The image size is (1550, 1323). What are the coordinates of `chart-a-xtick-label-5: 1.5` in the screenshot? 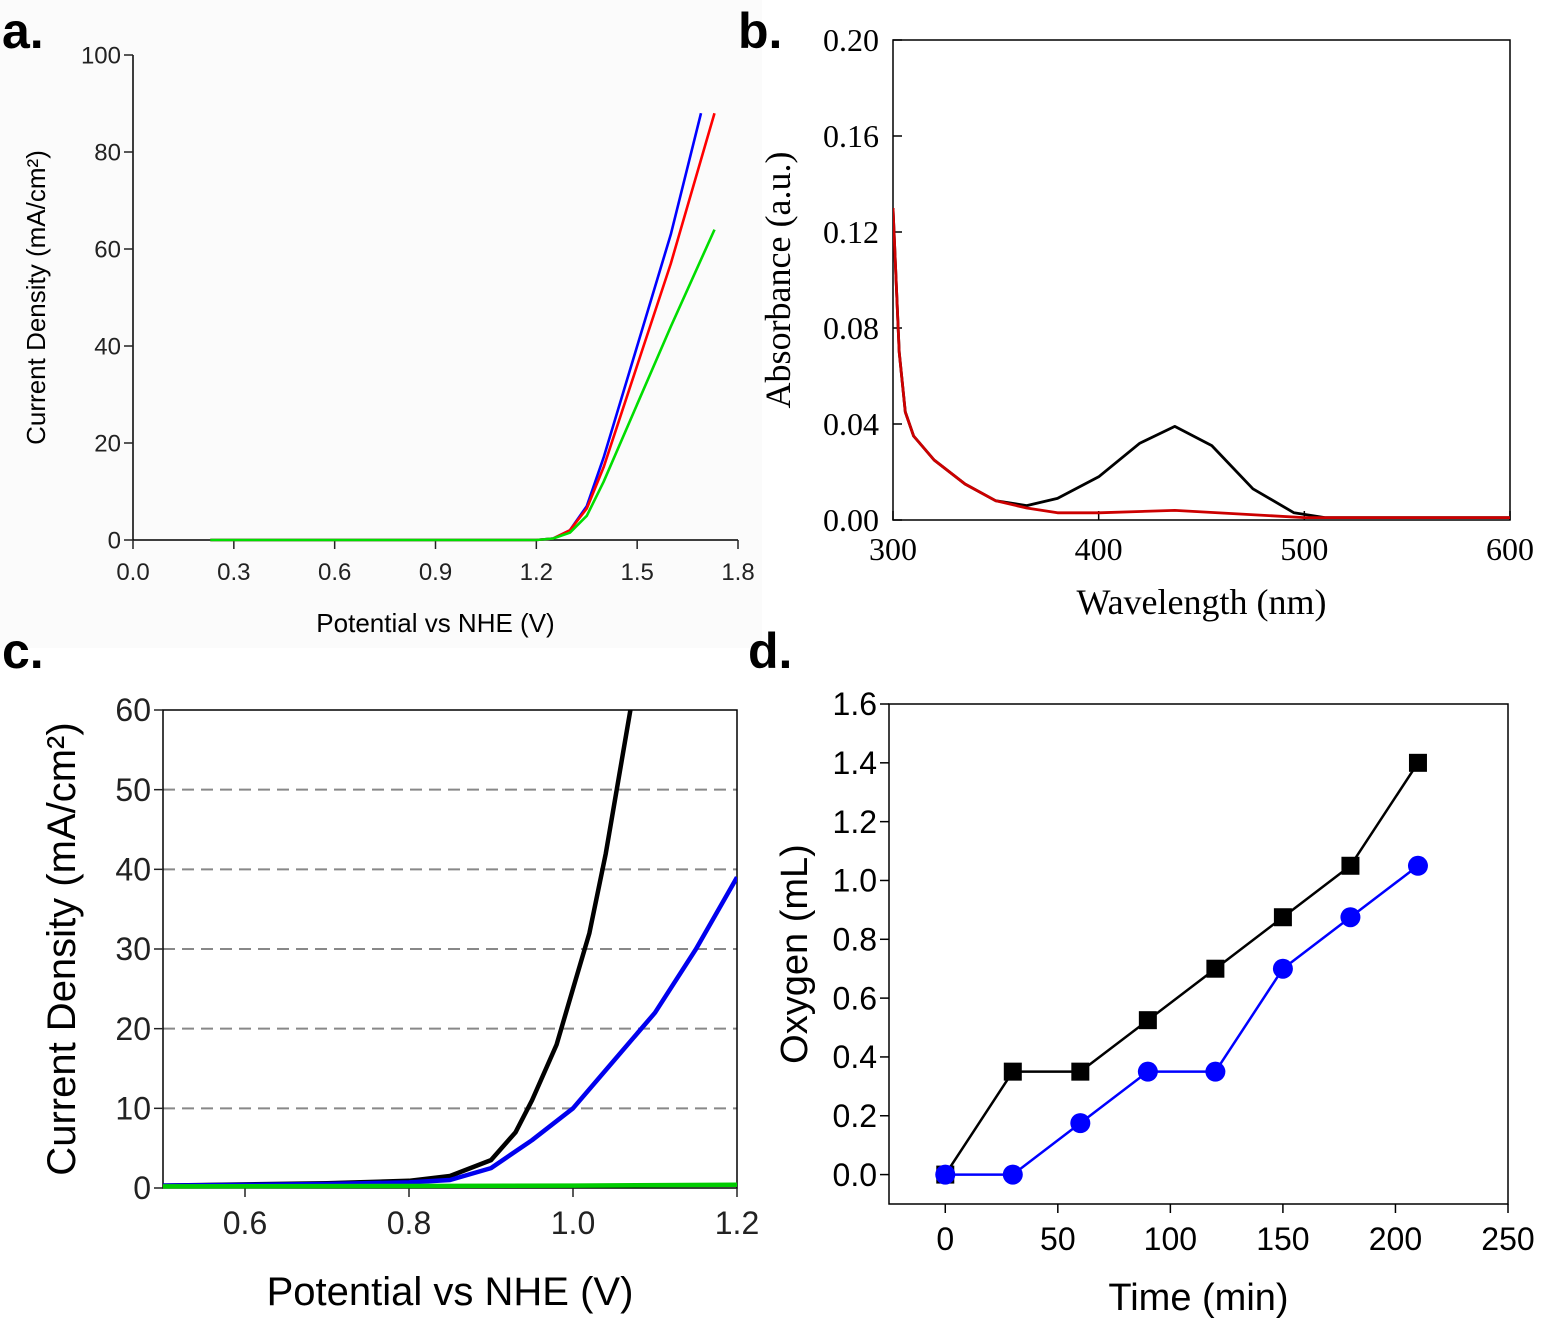 It's located at (636, 572).